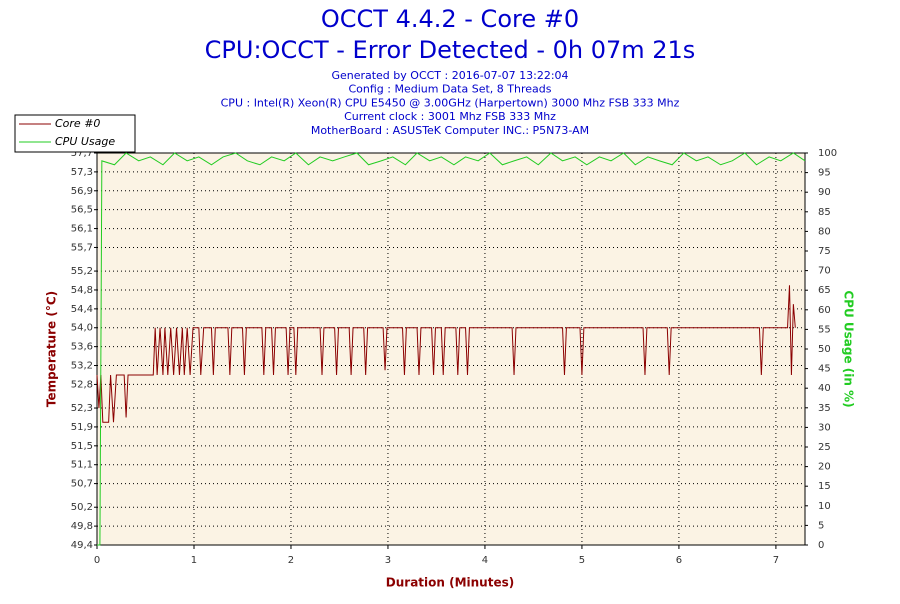 This screenshot has height=604, width=900. Describe the element at coordinates (824, 369) in the screenshot. I see `y2-tick-label: 45` at that location.